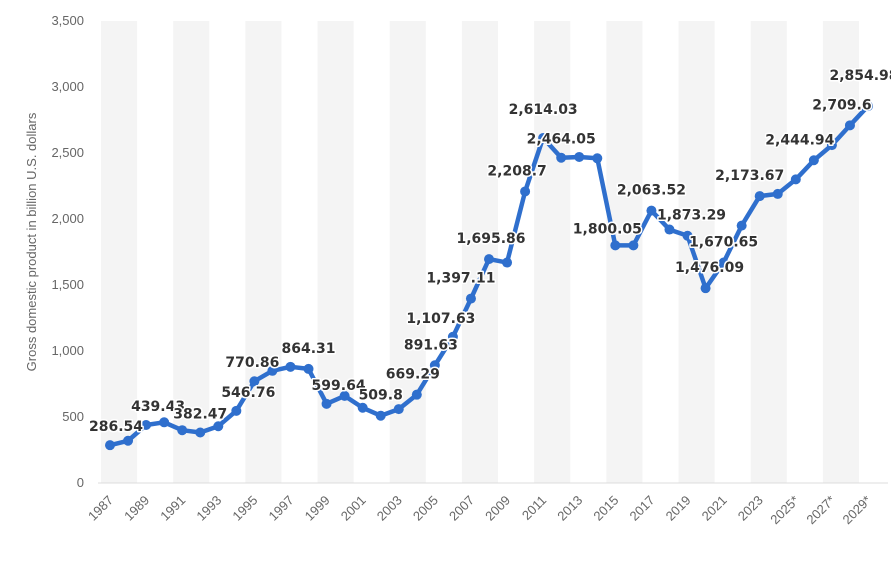  Describe the element at coordinates (208, 508) in the screenshot. I see `x-tick-label: 1993` at that location.